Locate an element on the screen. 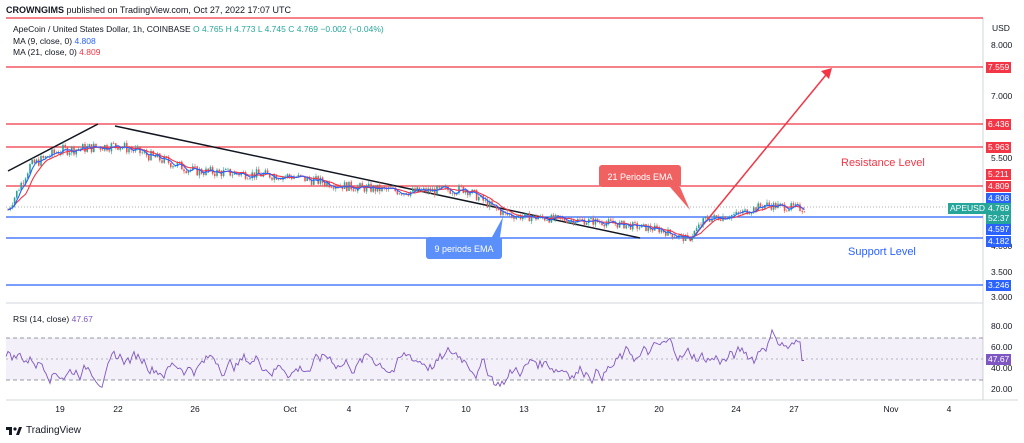 This screenshot has height=443, width=1024. rsi-line is located at coordinates (404, 358).